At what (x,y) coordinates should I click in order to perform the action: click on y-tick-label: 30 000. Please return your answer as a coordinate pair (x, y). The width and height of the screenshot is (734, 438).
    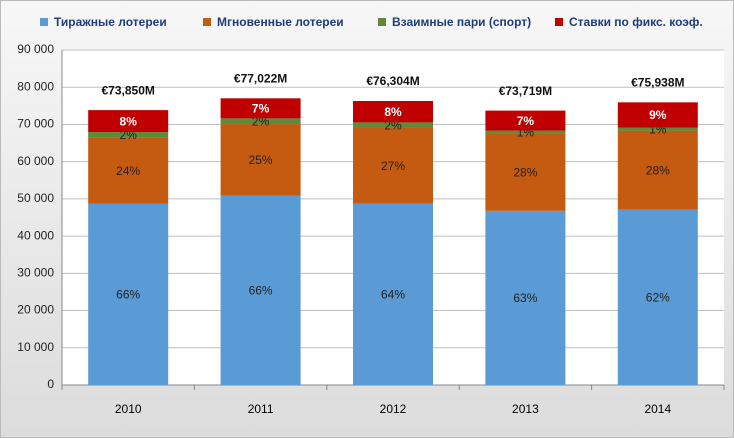
    Looking at the image, I should click on (35, 273).